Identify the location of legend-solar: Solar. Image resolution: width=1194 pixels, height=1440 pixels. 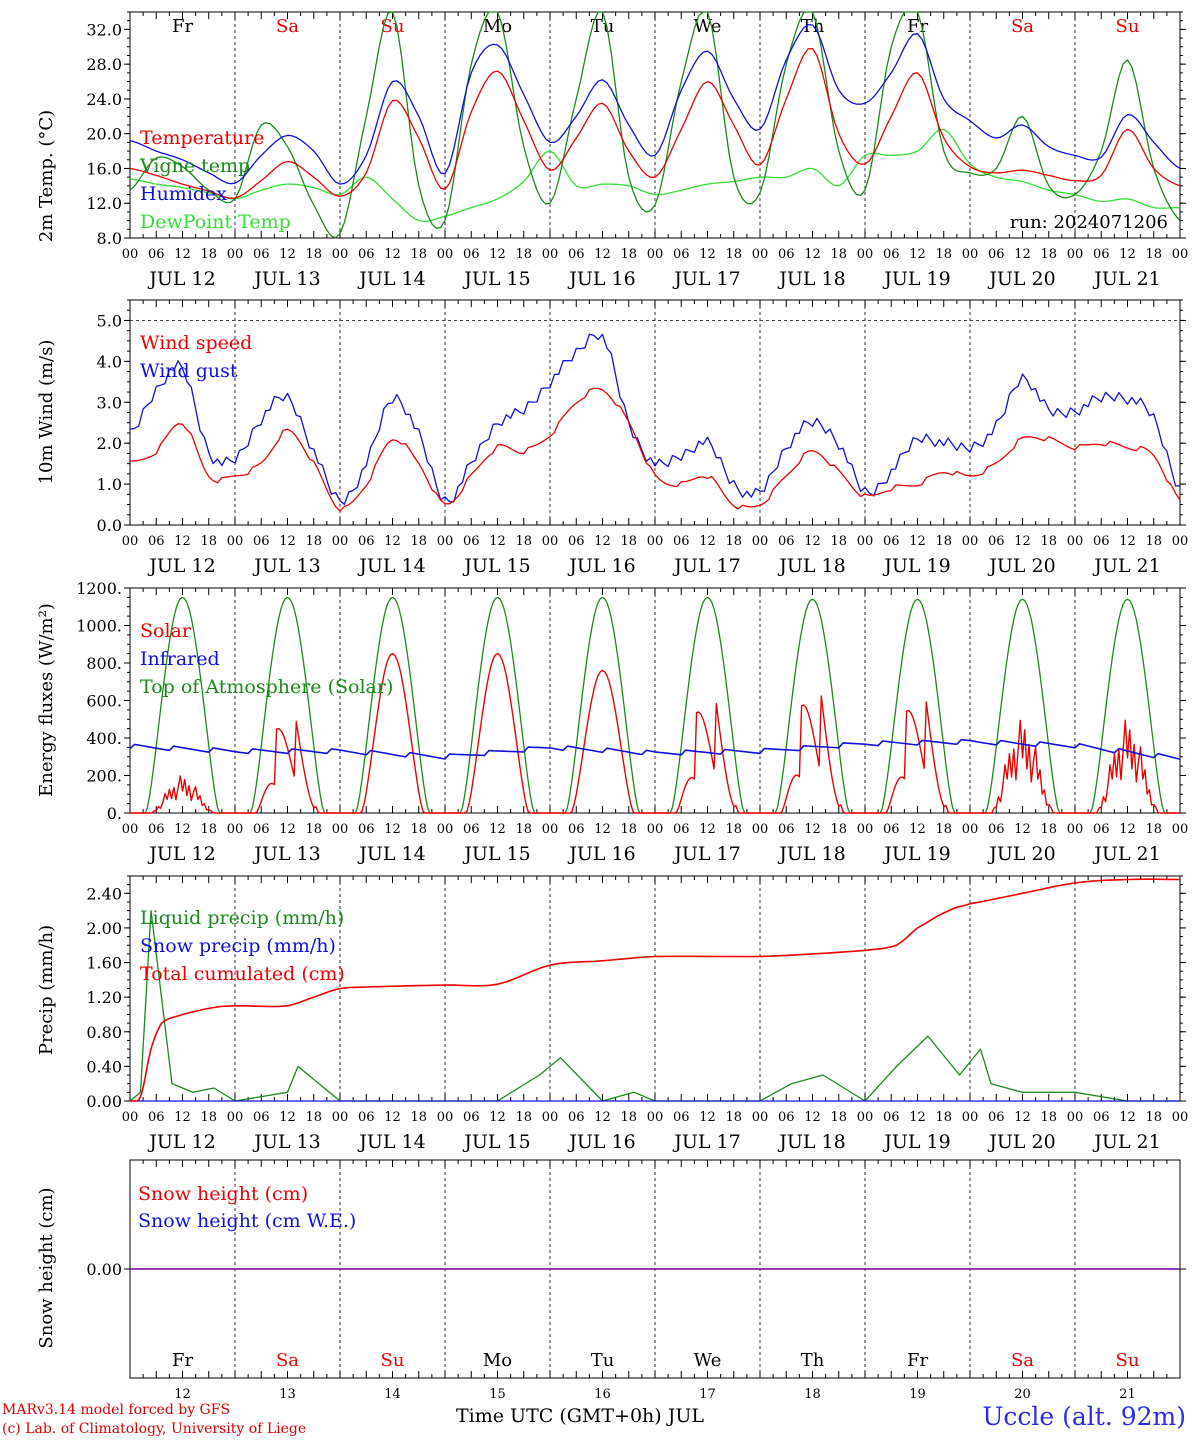
(166, 631).